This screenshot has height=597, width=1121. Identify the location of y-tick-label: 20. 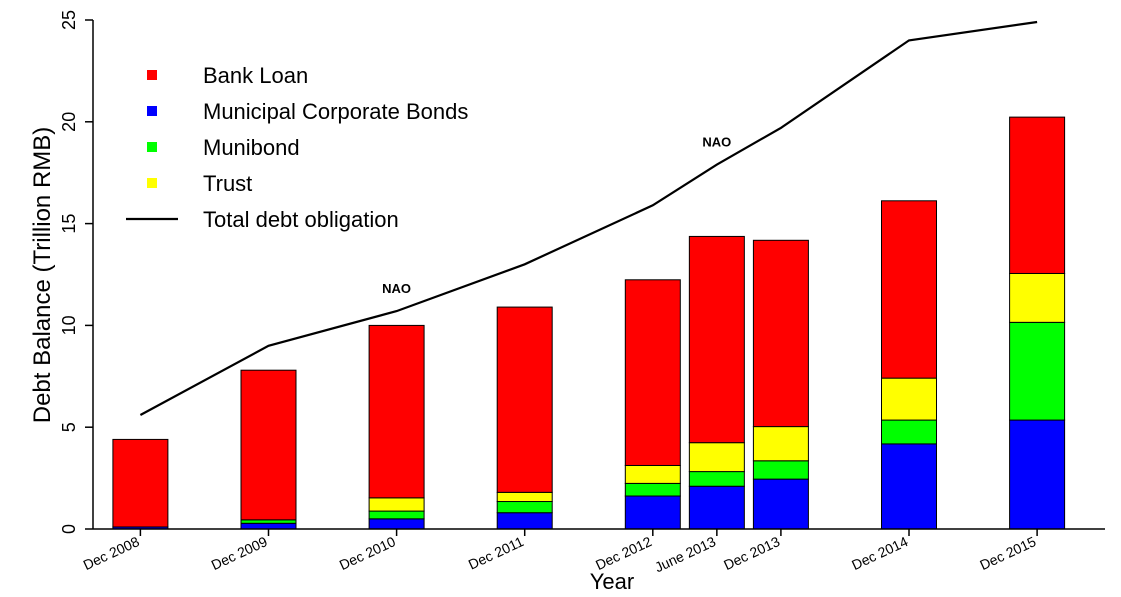
(69, 122).